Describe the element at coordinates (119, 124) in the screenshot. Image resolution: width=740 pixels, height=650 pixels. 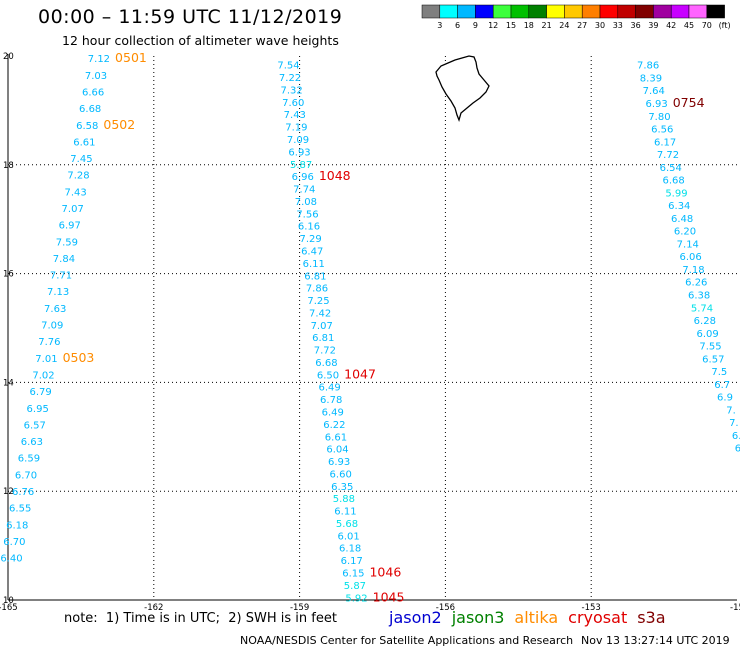
I see `time-label: 0502` at that location.